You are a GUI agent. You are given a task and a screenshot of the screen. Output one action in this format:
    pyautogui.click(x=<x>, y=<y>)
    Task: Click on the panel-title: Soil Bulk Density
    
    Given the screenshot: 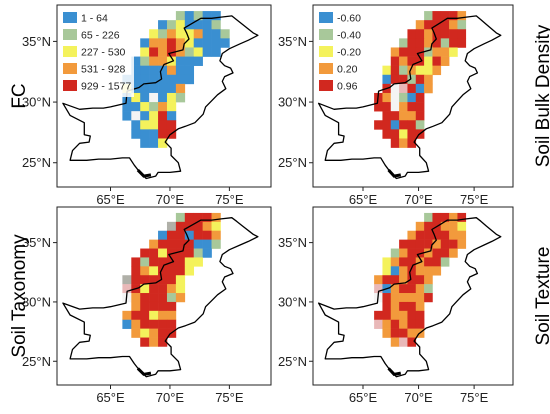 What is the action you would take?
    pyautogui.click(x=541, y=95)
    